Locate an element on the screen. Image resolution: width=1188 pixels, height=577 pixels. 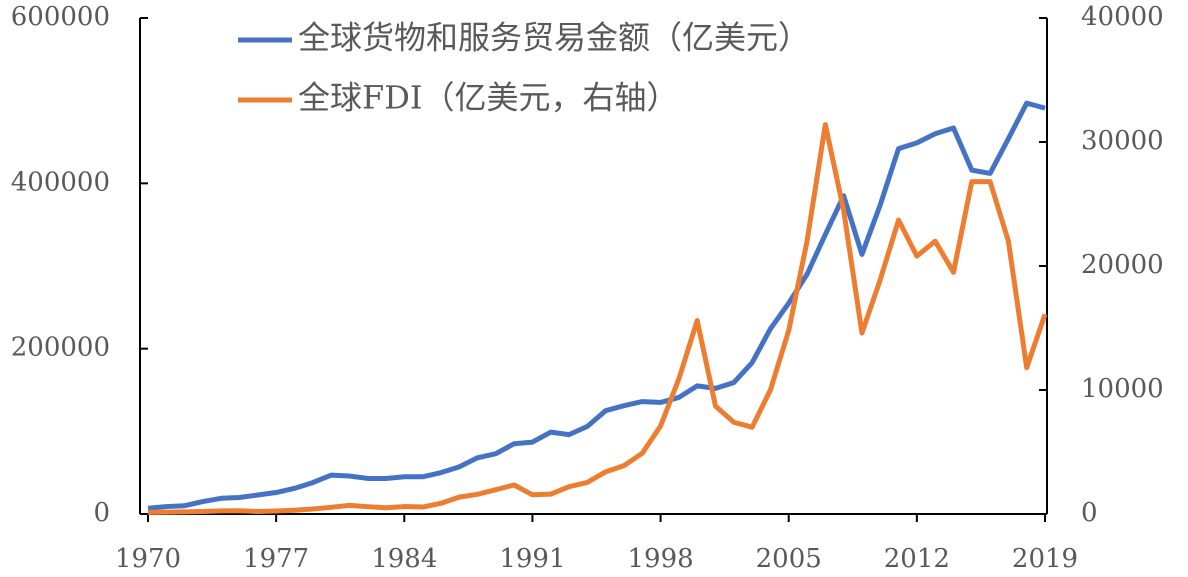
x-tick-label: 1991 is located at coordinates (532, 559).